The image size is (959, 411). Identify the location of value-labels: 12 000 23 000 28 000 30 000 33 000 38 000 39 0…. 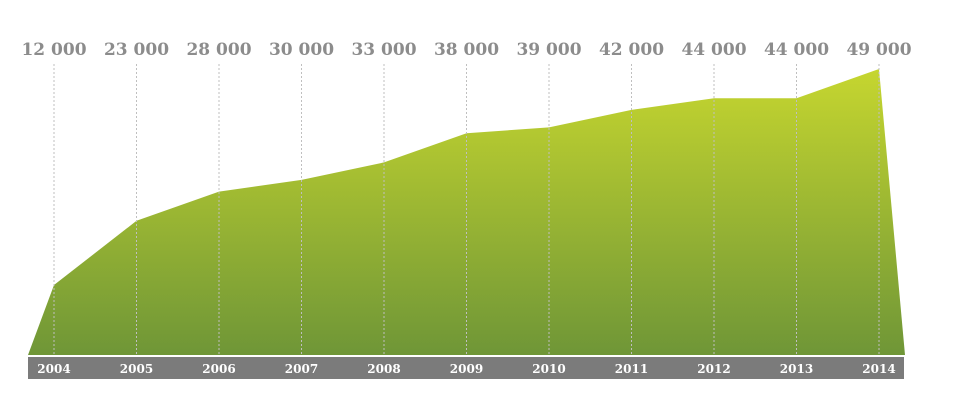
(466, 50).